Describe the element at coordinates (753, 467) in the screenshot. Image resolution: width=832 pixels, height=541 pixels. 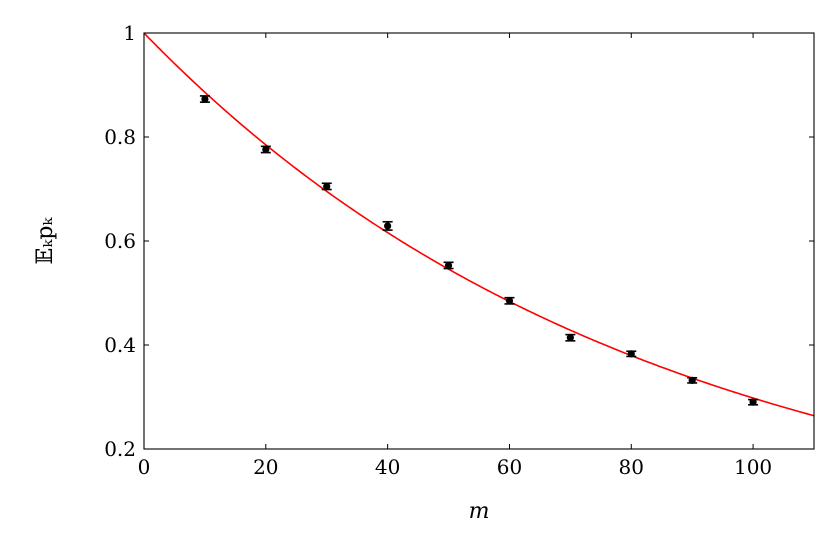
I see `x-tick-label: 100` at that location.